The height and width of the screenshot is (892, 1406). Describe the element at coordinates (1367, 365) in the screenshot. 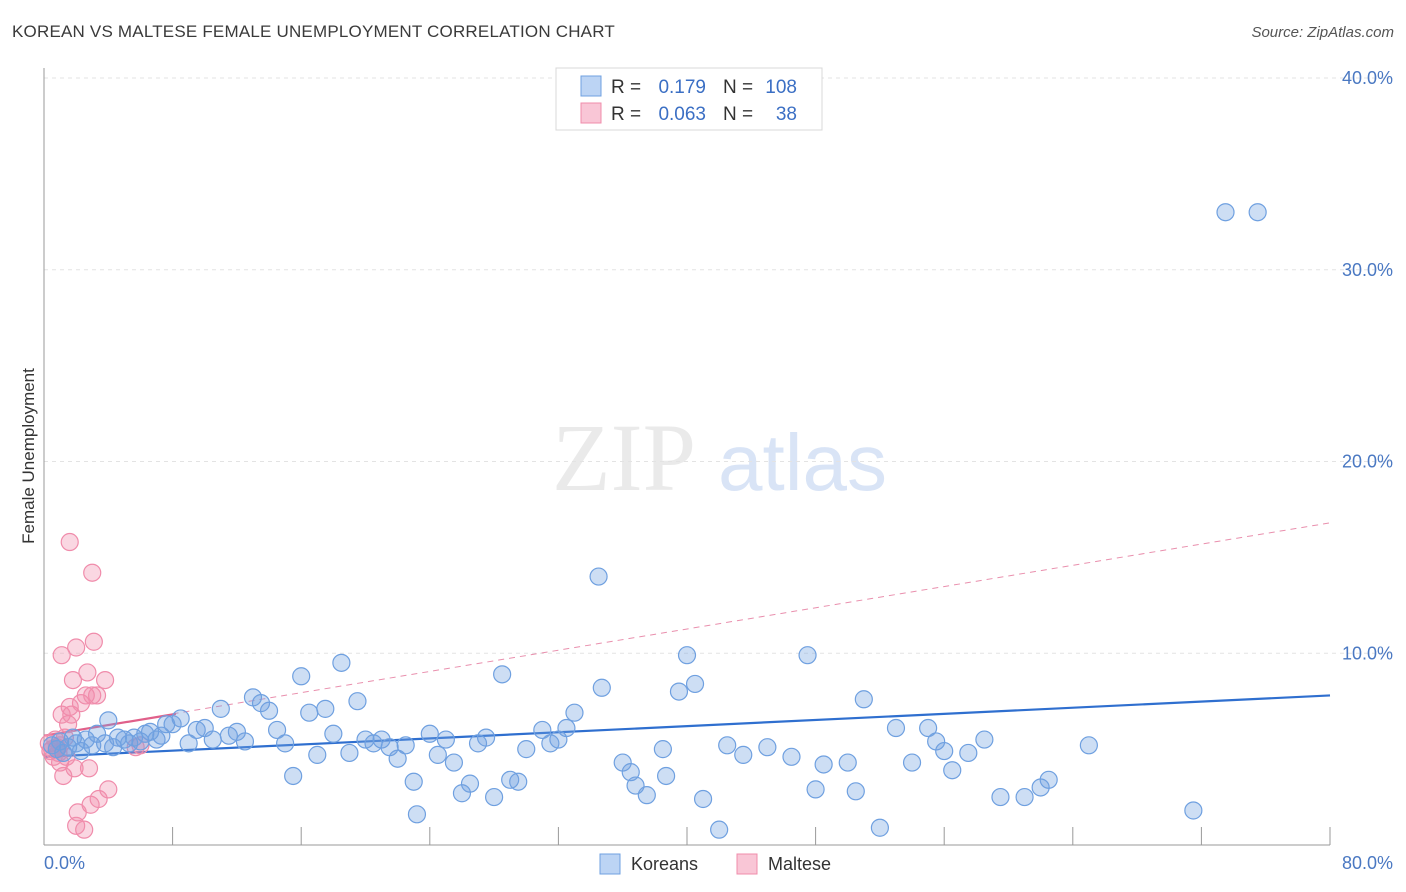

I see `y-tick-labels: 10.0% 20.0% 30.0% 40.0%` at that location.